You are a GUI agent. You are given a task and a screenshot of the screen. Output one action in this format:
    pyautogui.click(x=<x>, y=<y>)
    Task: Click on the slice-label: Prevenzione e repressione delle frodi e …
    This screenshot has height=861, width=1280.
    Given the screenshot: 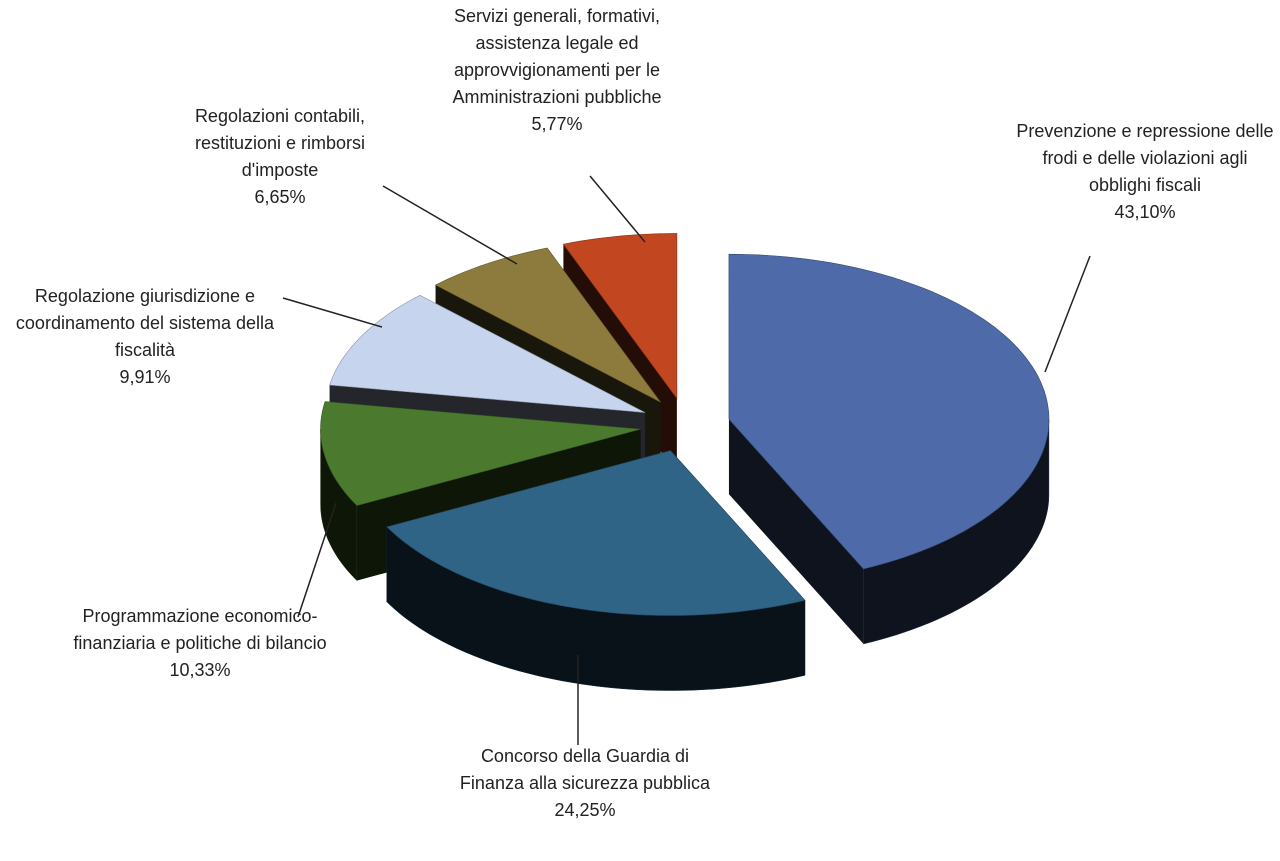 What is the action you would take?
    pyautogui.click(x=1145, y=172)
    